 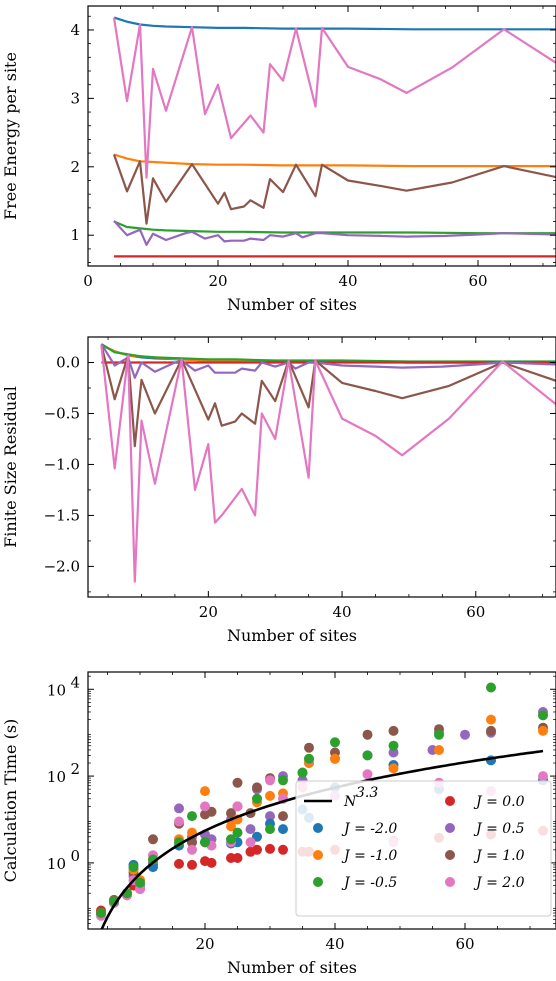 What do you see at coordinates (75, 98) in the screenshot?
I see `y-tick-label: 3` at bounding box center [75, 98].